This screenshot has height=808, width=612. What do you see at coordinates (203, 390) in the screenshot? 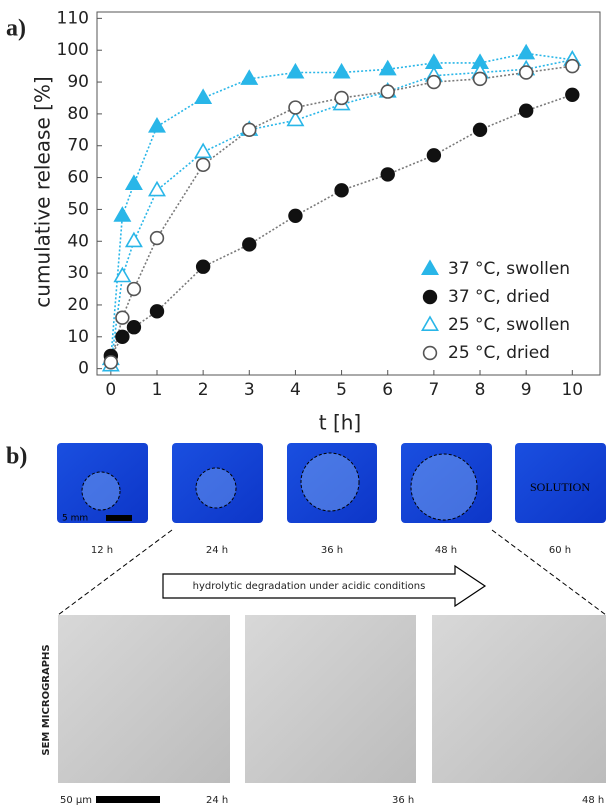
I see `x-tick-label: 2` at bounding box center [203, 390].